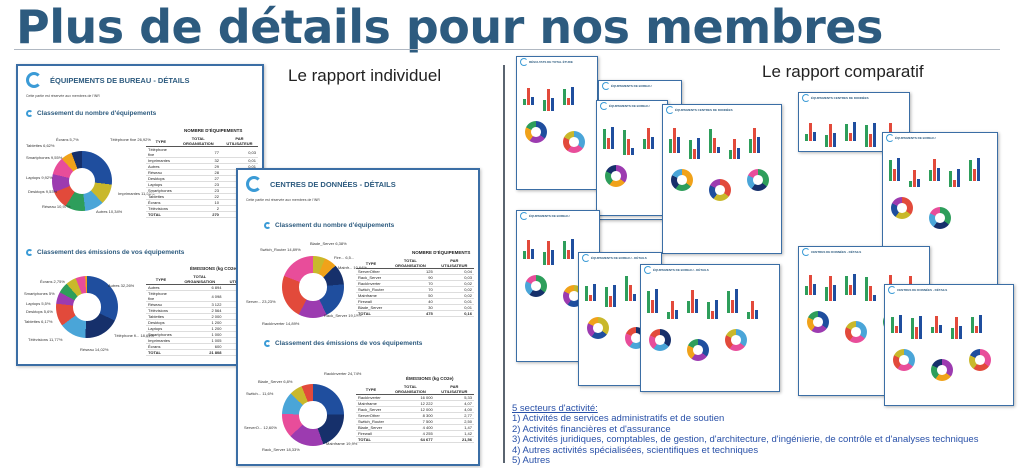 Image resolution: width=1024 pixels, height=468 pixels. Describe the element at coordinates (161, 196) in the screenshot. I see `table-cell: Tablettes` at that location.